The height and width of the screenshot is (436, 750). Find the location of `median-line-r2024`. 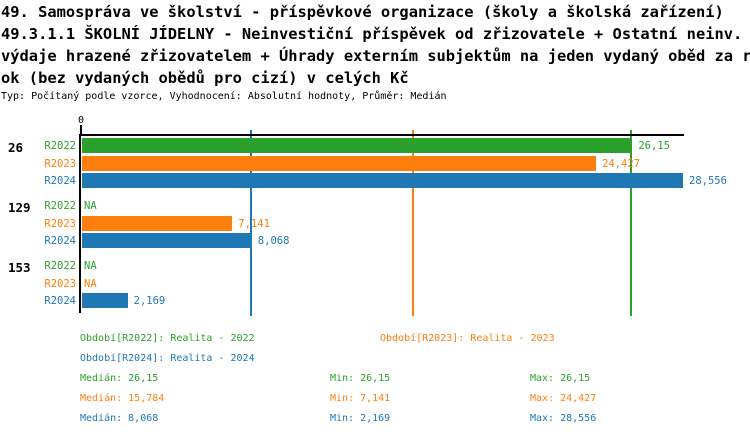

median-line-r2024 is located at coordinates (250, 223).